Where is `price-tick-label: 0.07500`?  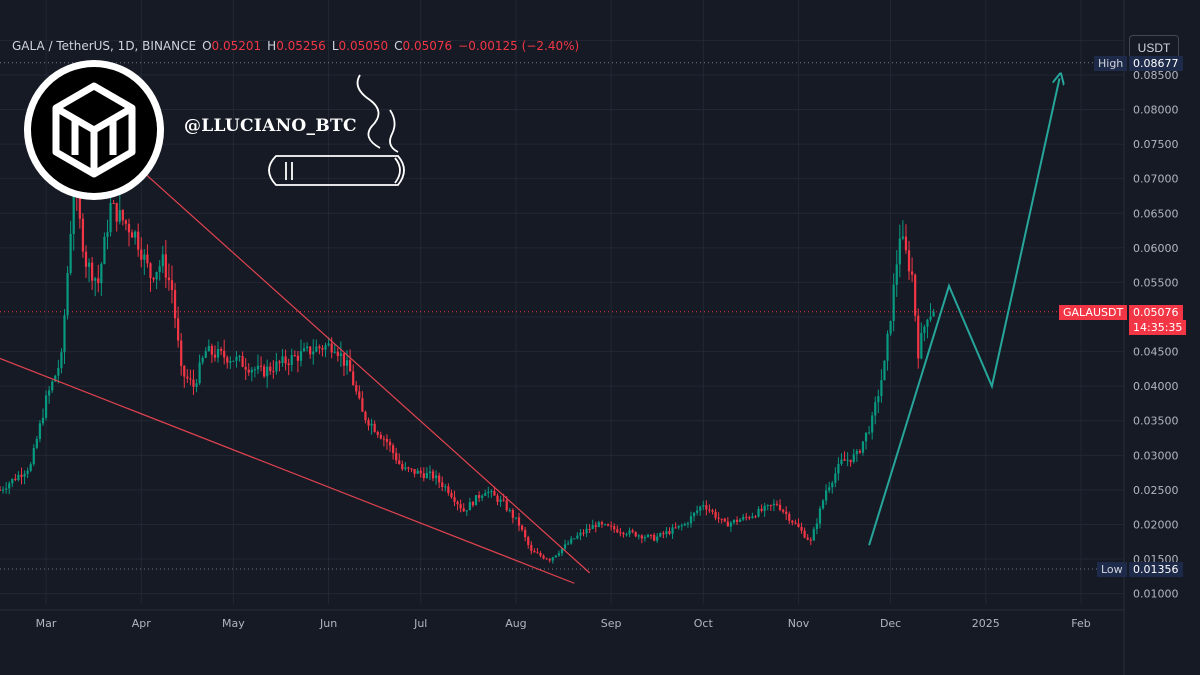 price-tick-label: 0.07500 is located at coordinates (1156, 144).